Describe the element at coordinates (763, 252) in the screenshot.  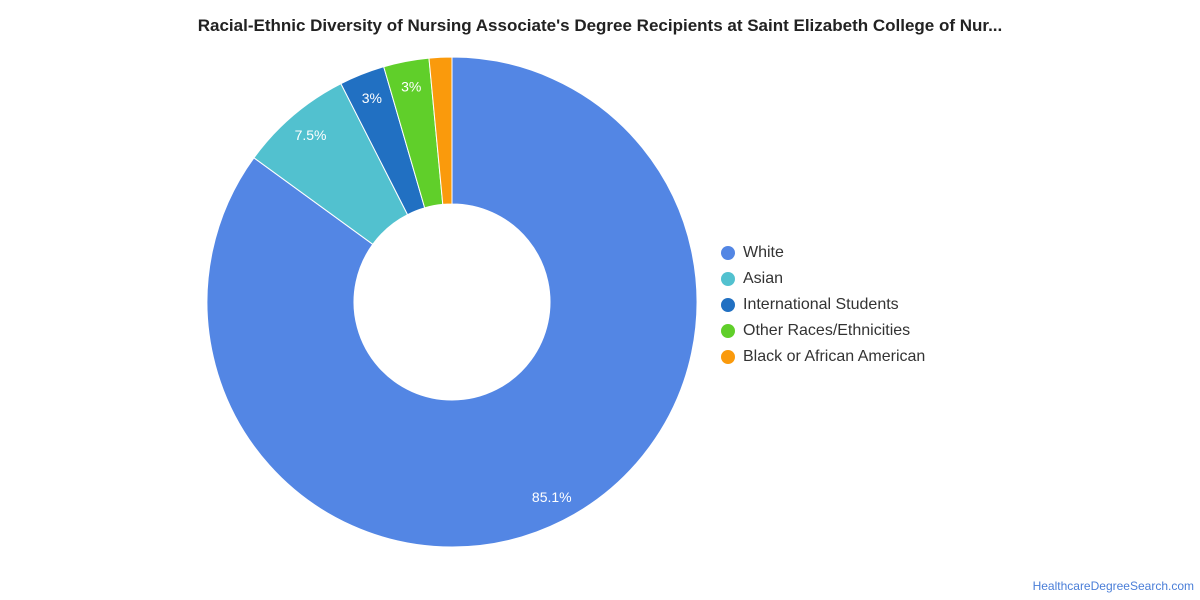
I see `legend-label: White` at that location.